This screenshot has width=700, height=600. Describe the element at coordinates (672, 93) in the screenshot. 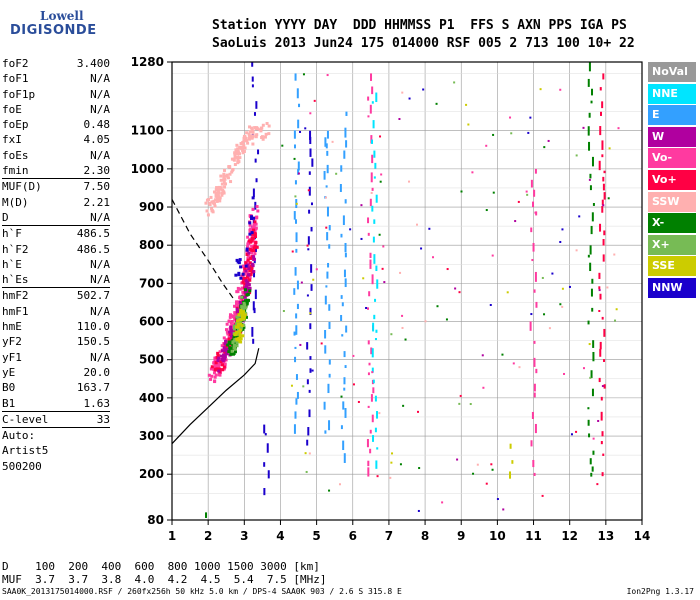

I see `legend-item-nne: NNE` at that location.